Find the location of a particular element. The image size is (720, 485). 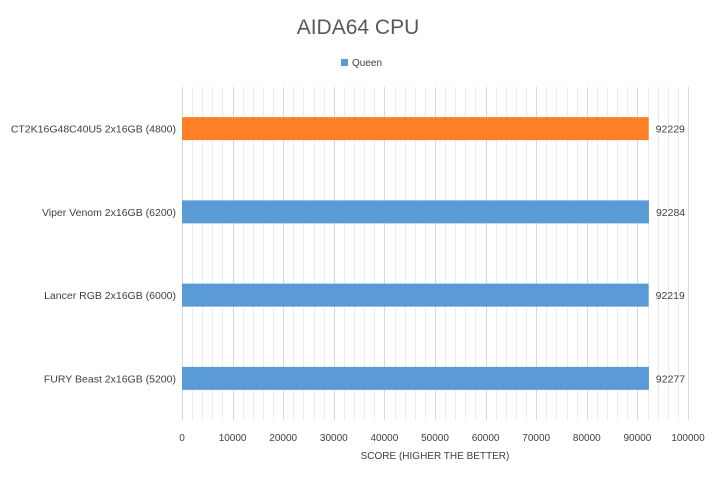

category-label: FURY Beast 2x16GB (5200) is located at coordinates (110, 379).